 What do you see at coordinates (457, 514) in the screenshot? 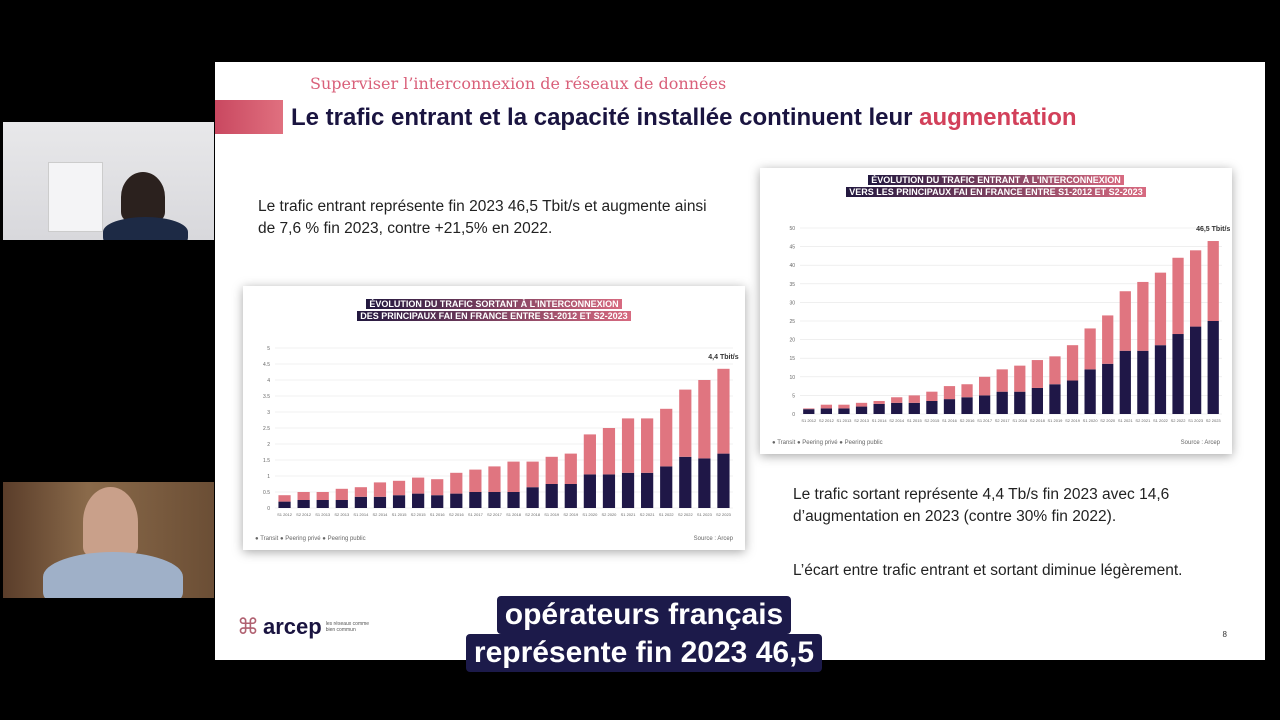
I see `x-tick-label: S2 2016` at bounding box center [457, 514].